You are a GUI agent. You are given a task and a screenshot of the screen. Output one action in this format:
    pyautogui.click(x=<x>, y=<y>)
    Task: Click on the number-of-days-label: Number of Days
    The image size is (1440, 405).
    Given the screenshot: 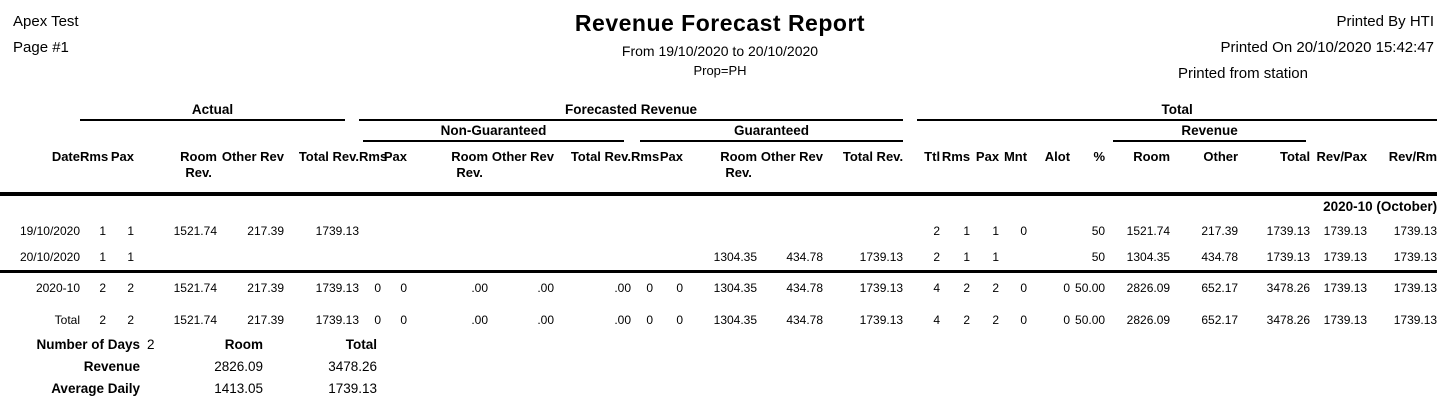 What is the action you would take?
    pyautogui.click(x=88, y=344)
    